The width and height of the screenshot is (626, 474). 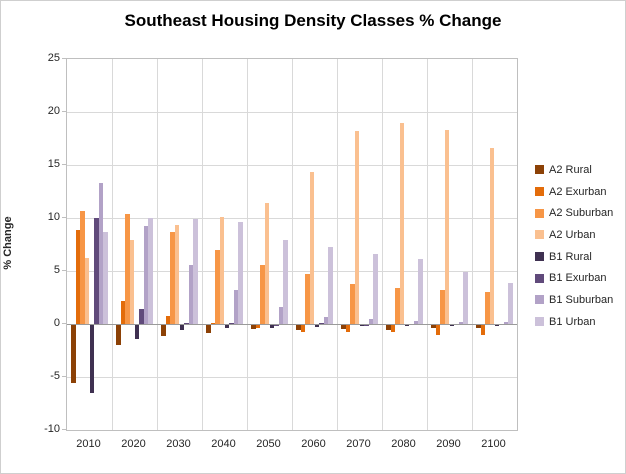 I want to click on x-axis-tick-label: 2010, so click(x=88, y=444).